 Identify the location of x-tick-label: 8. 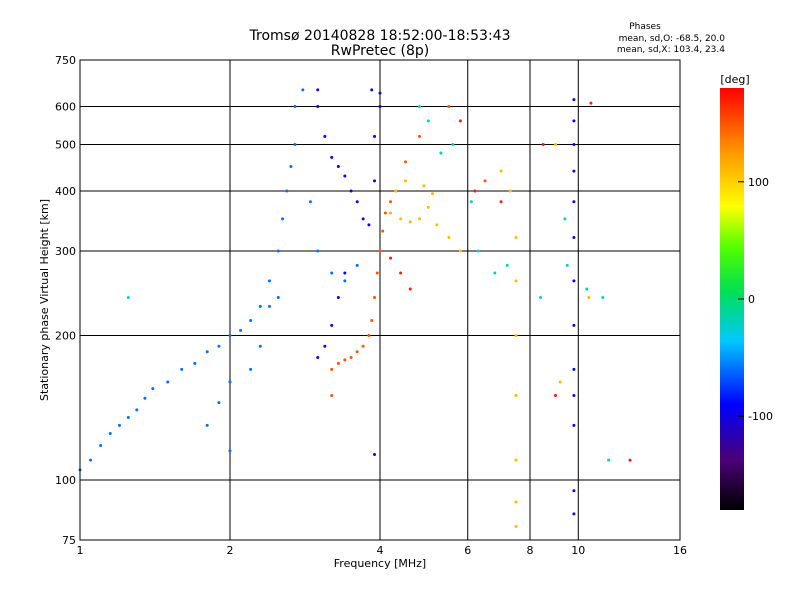
(530, 550).